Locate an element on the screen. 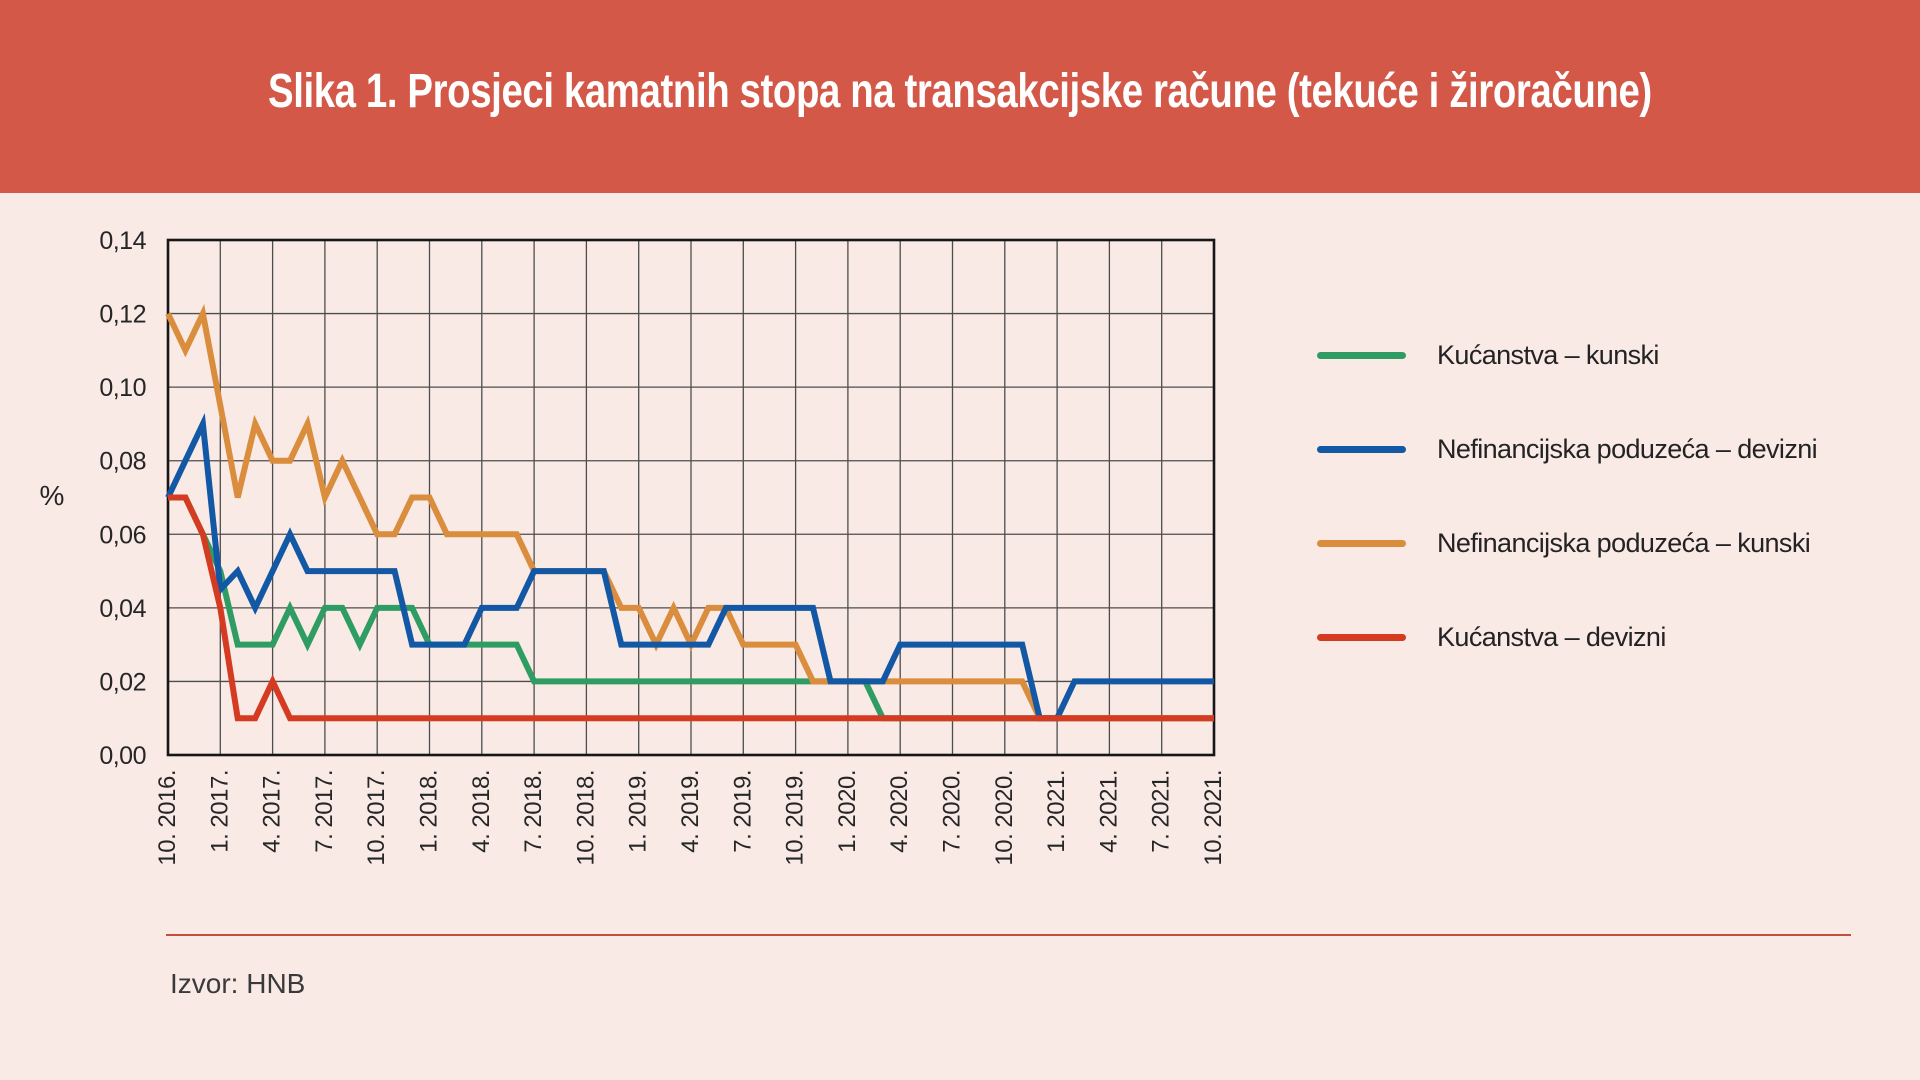  legend-item-kucanstva-kunski: Kućanstva – kunski is located at coordinates (1488, 354).